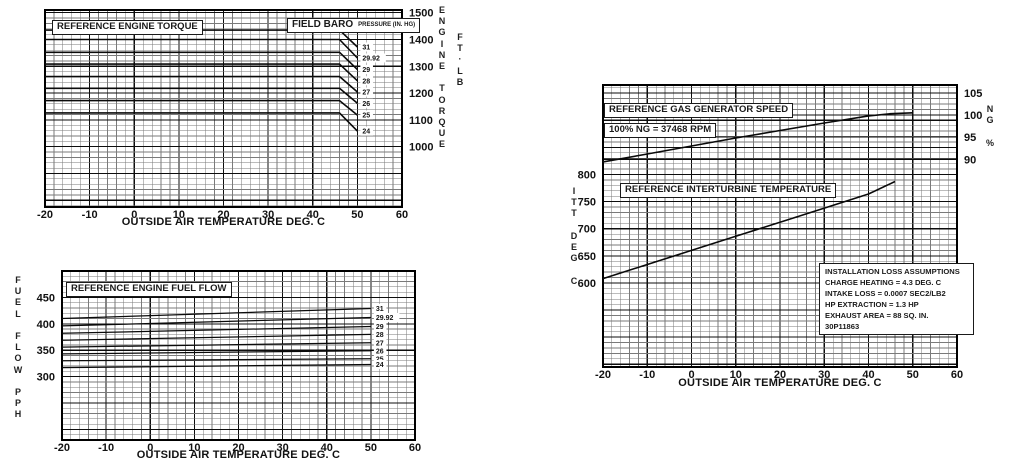  Describe the element at coordinates (660, 130) in the screenshot. I see `ng-rpm-note: 100% NG = 37468 RPM` at that location.